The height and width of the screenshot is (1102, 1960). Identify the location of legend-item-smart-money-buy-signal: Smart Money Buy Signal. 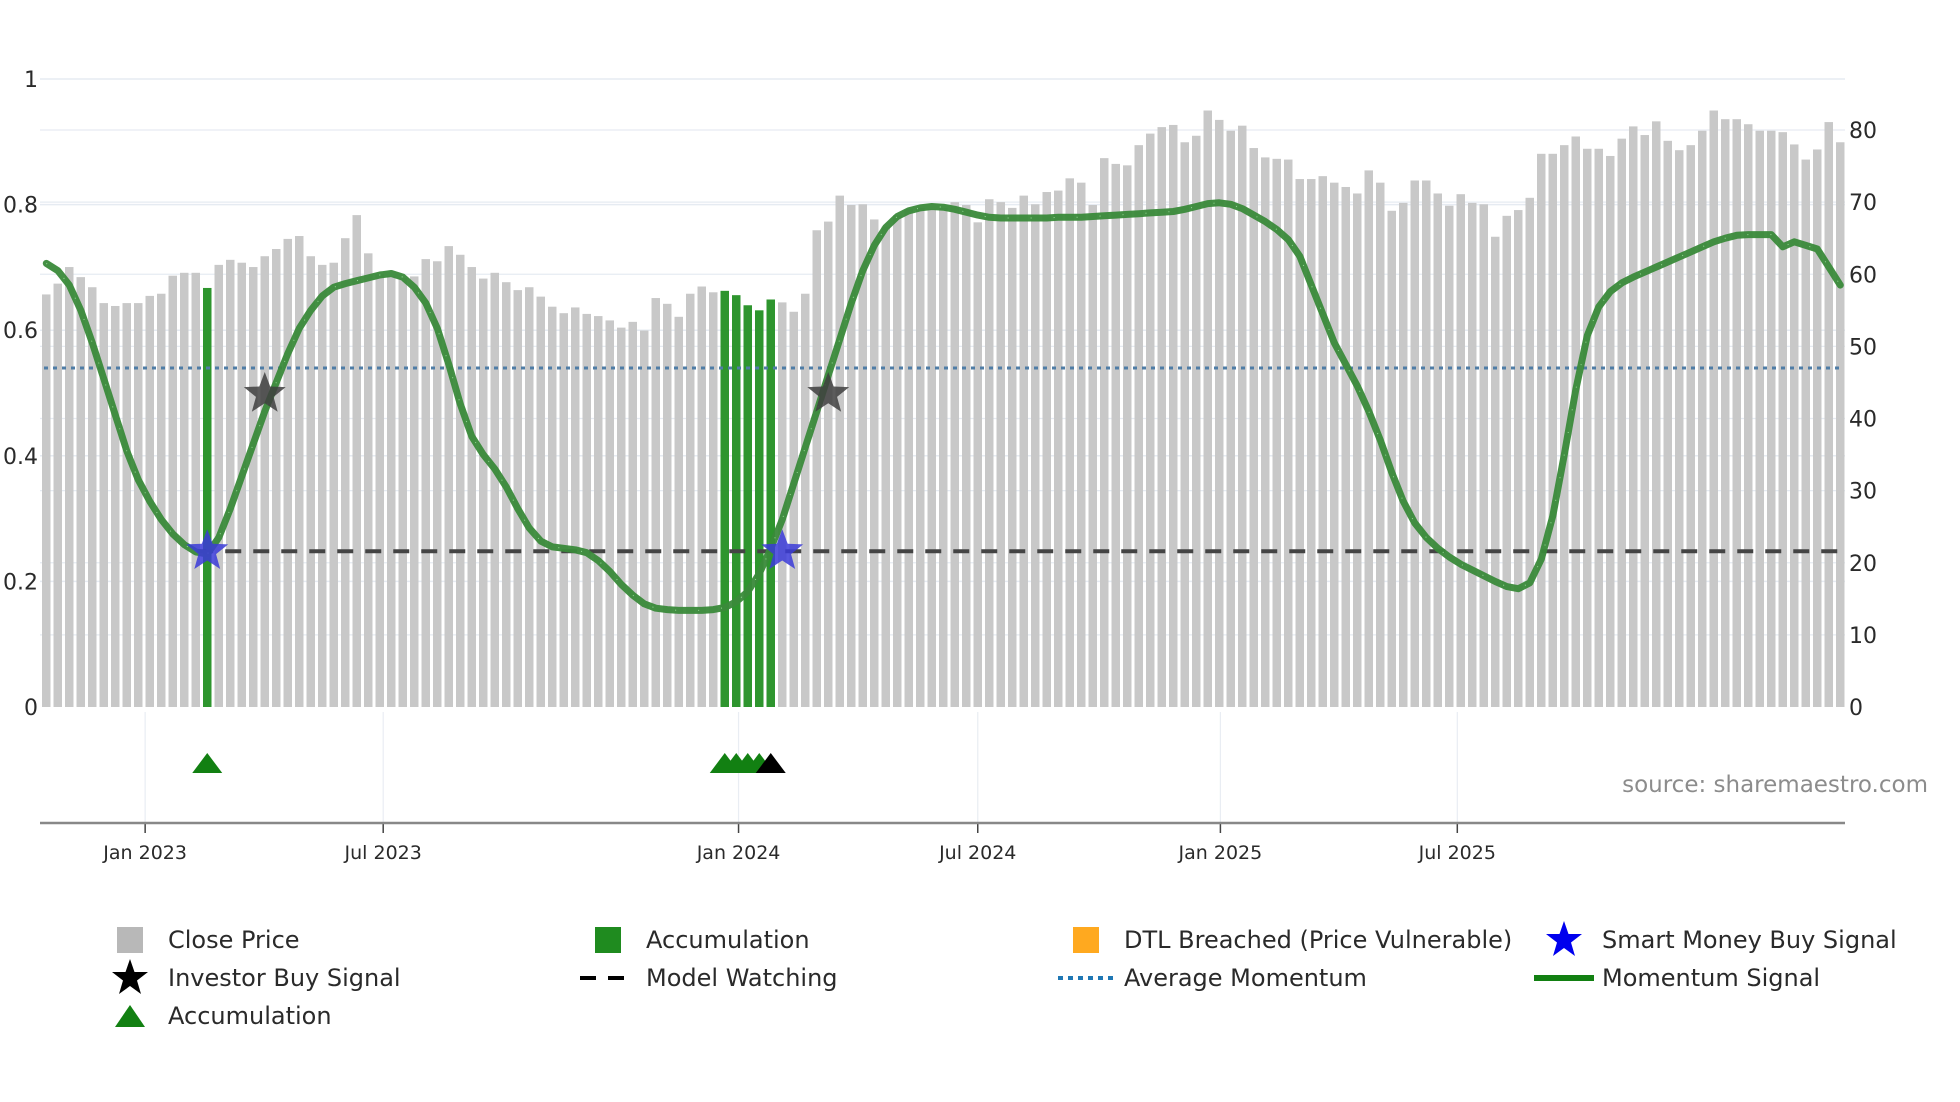
(1715, 939).